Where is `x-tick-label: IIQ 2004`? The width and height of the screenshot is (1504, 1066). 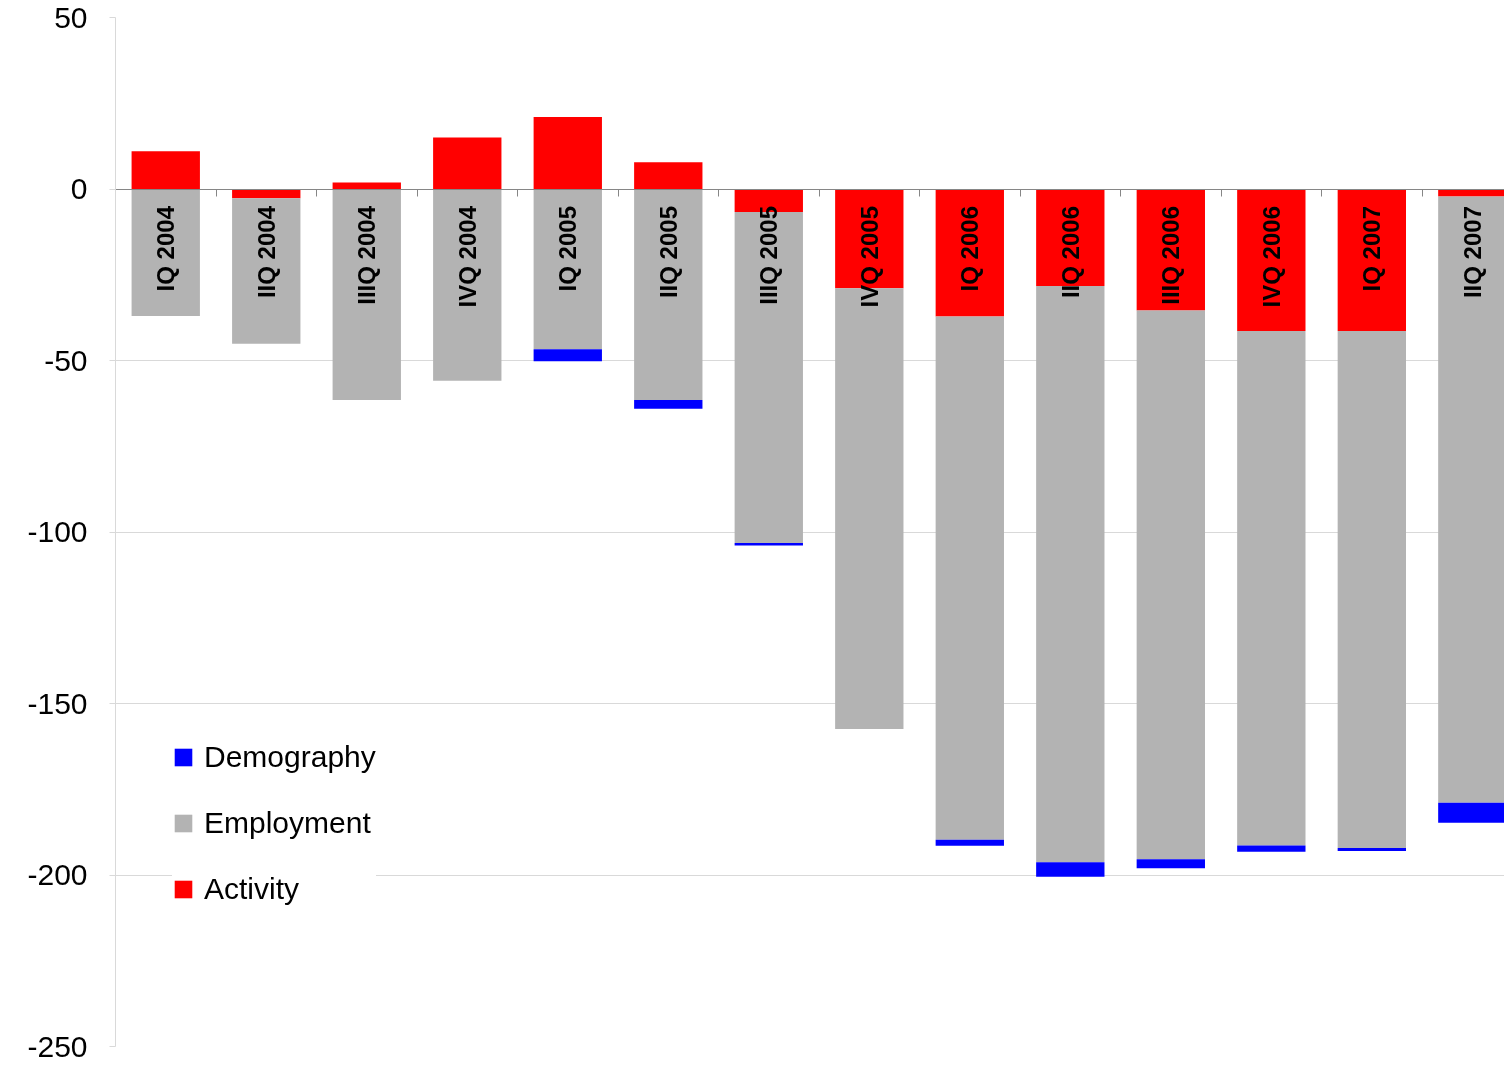
x-tick-label: IIQ 2004 is located at coordinates (266, 252).